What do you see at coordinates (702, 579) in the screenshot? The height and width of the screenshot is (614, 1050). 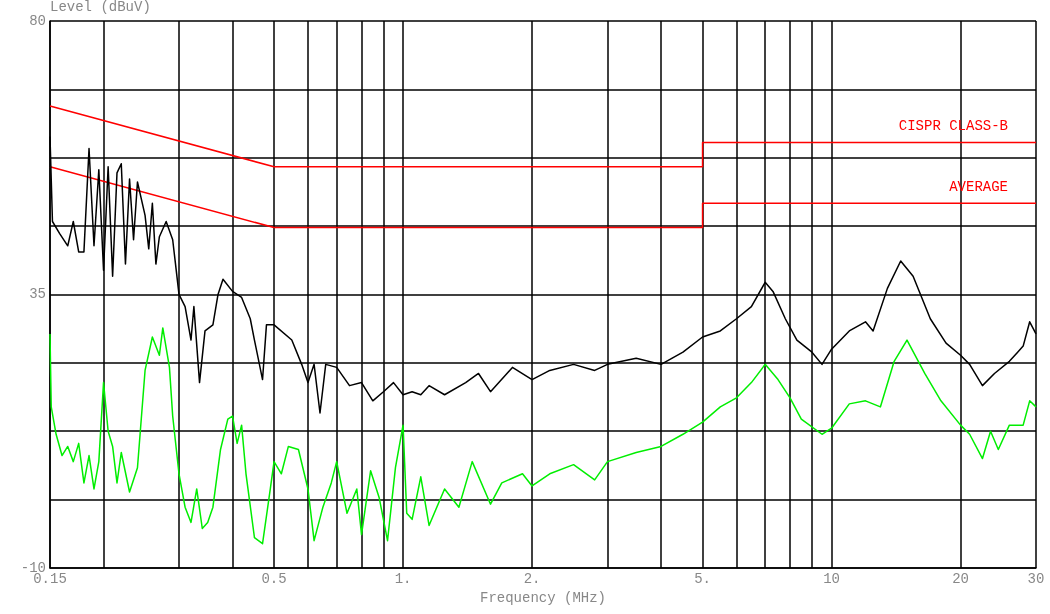 I see `x-tick-label: 5.` at bounding box center [702, 579].